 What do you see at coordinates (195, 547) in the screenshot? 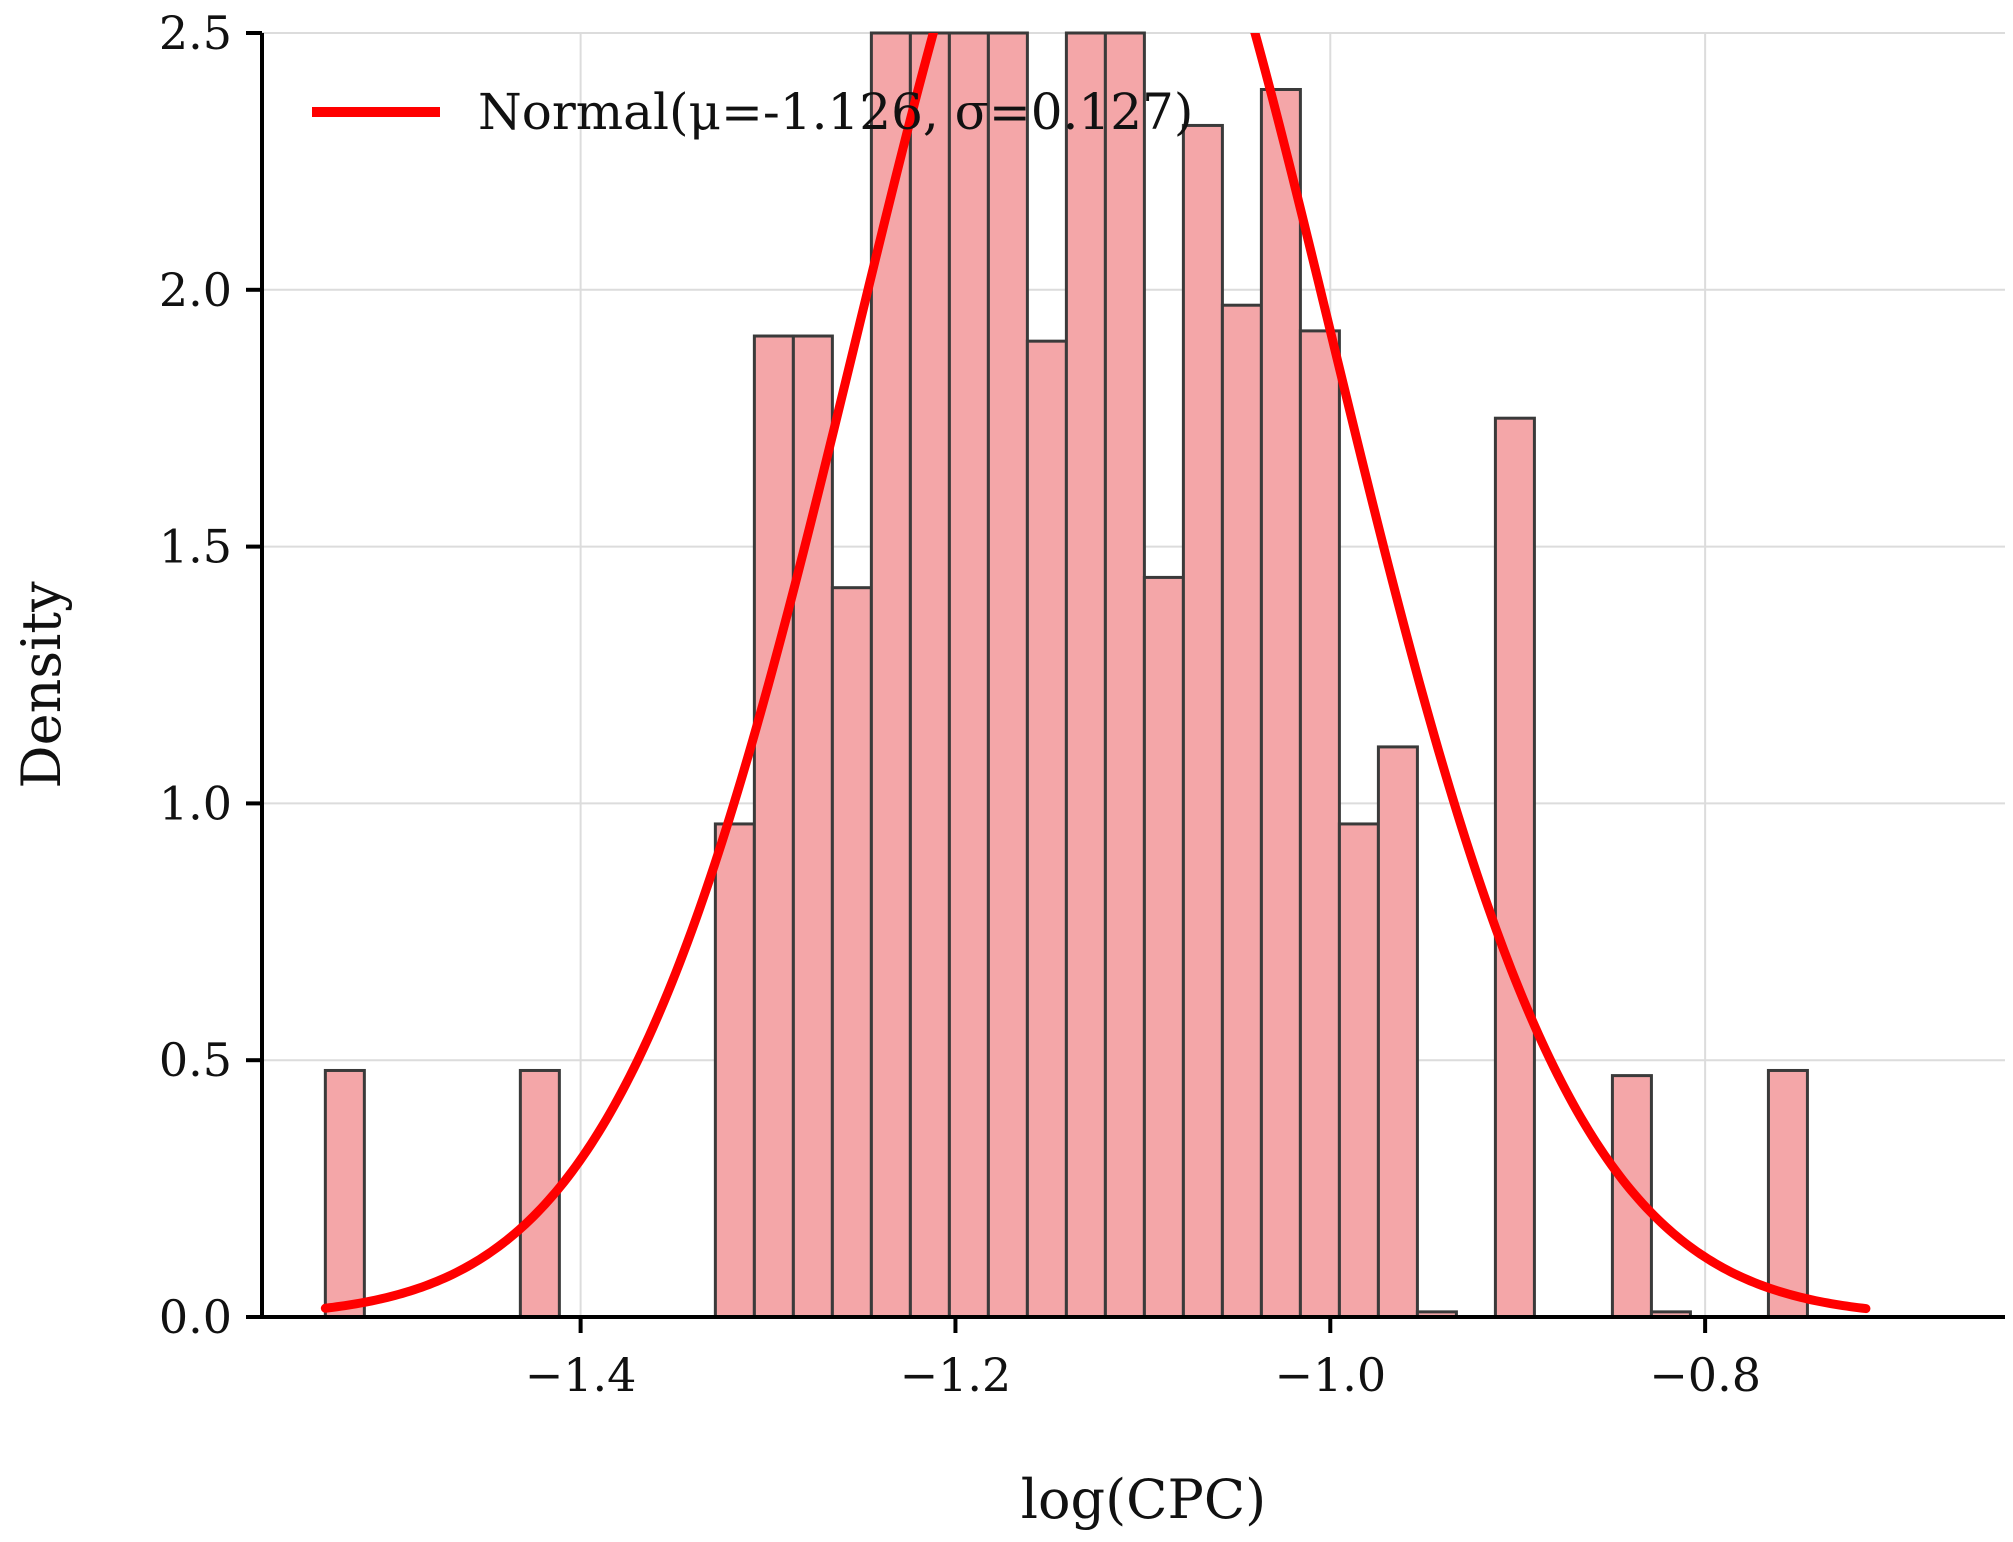
I see `y-tick-label-3: 1.5` at bounding box center [195, 547].